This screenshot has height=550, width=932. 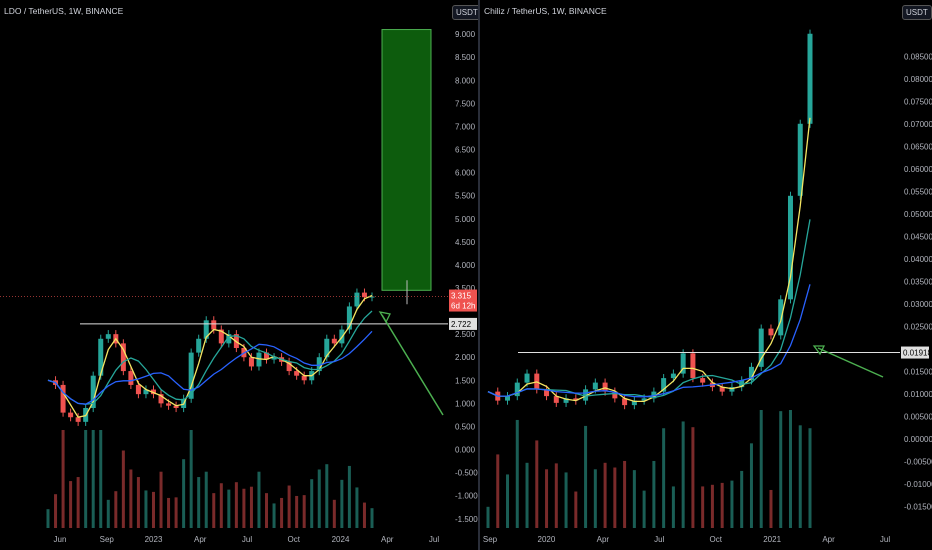 I want to click on y-tick-label: 6.000, so click(x=465, y=173).